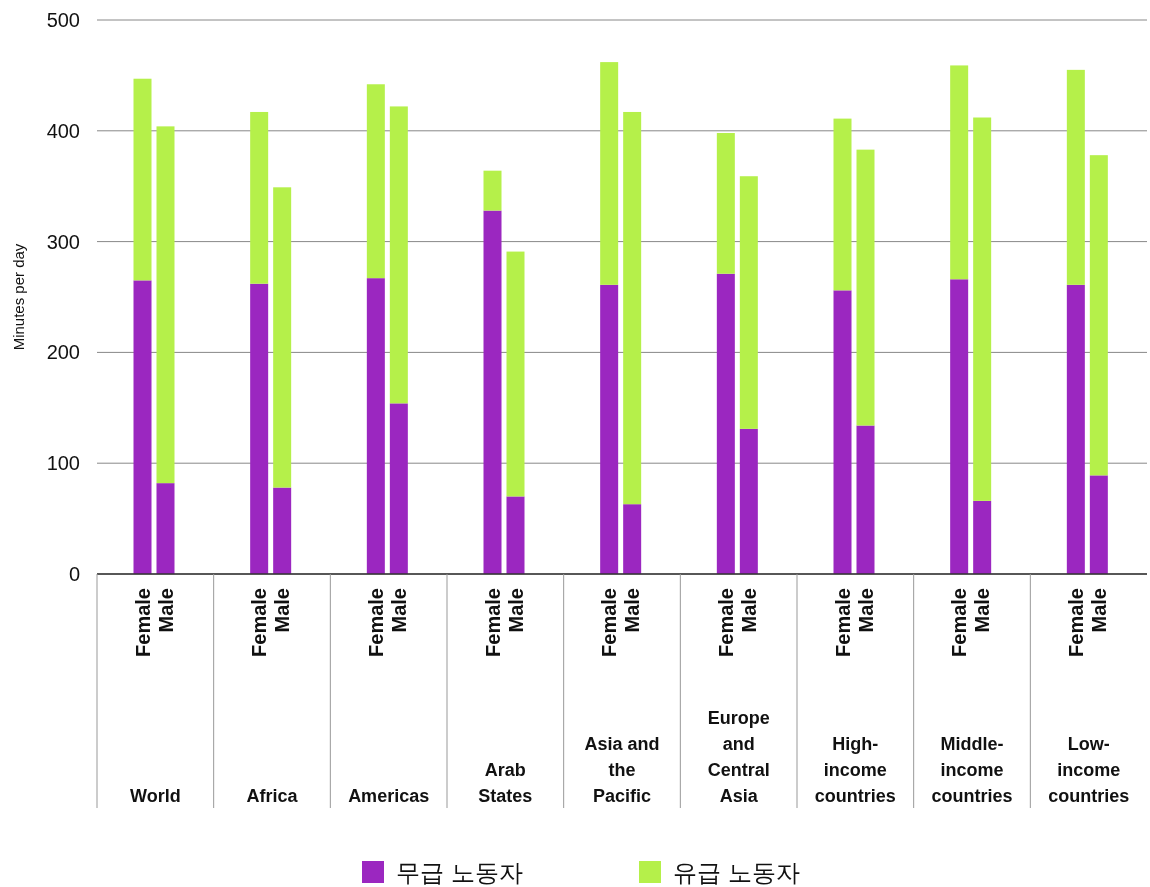 Image resolution: width=1150 pixels, height=887 pixels. What do you see at coordinates (74, 574) in the screenshot?
I see `y-tick-label: 0` at bounding box center [74, 574].